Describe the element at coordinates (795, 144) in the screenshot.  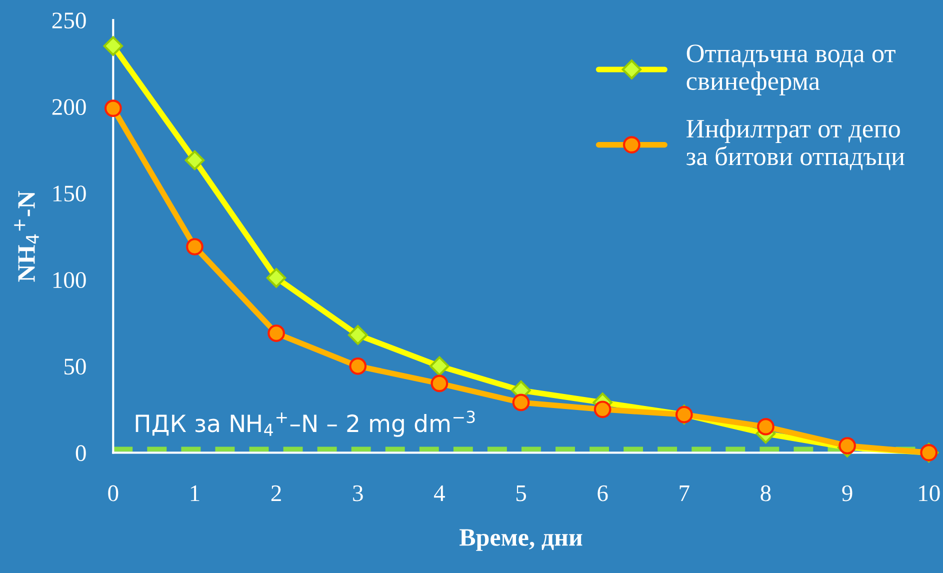
I see `legend-label: Инфилтрат от депо за битови отпадъци` at that location.